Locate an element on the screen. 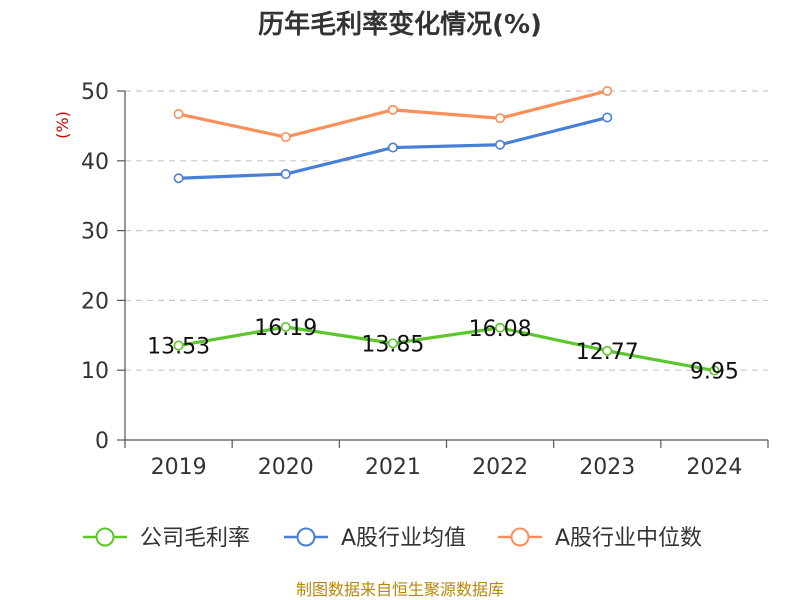  legend-label: A股行业均值 is located at coordinates (403, 538).